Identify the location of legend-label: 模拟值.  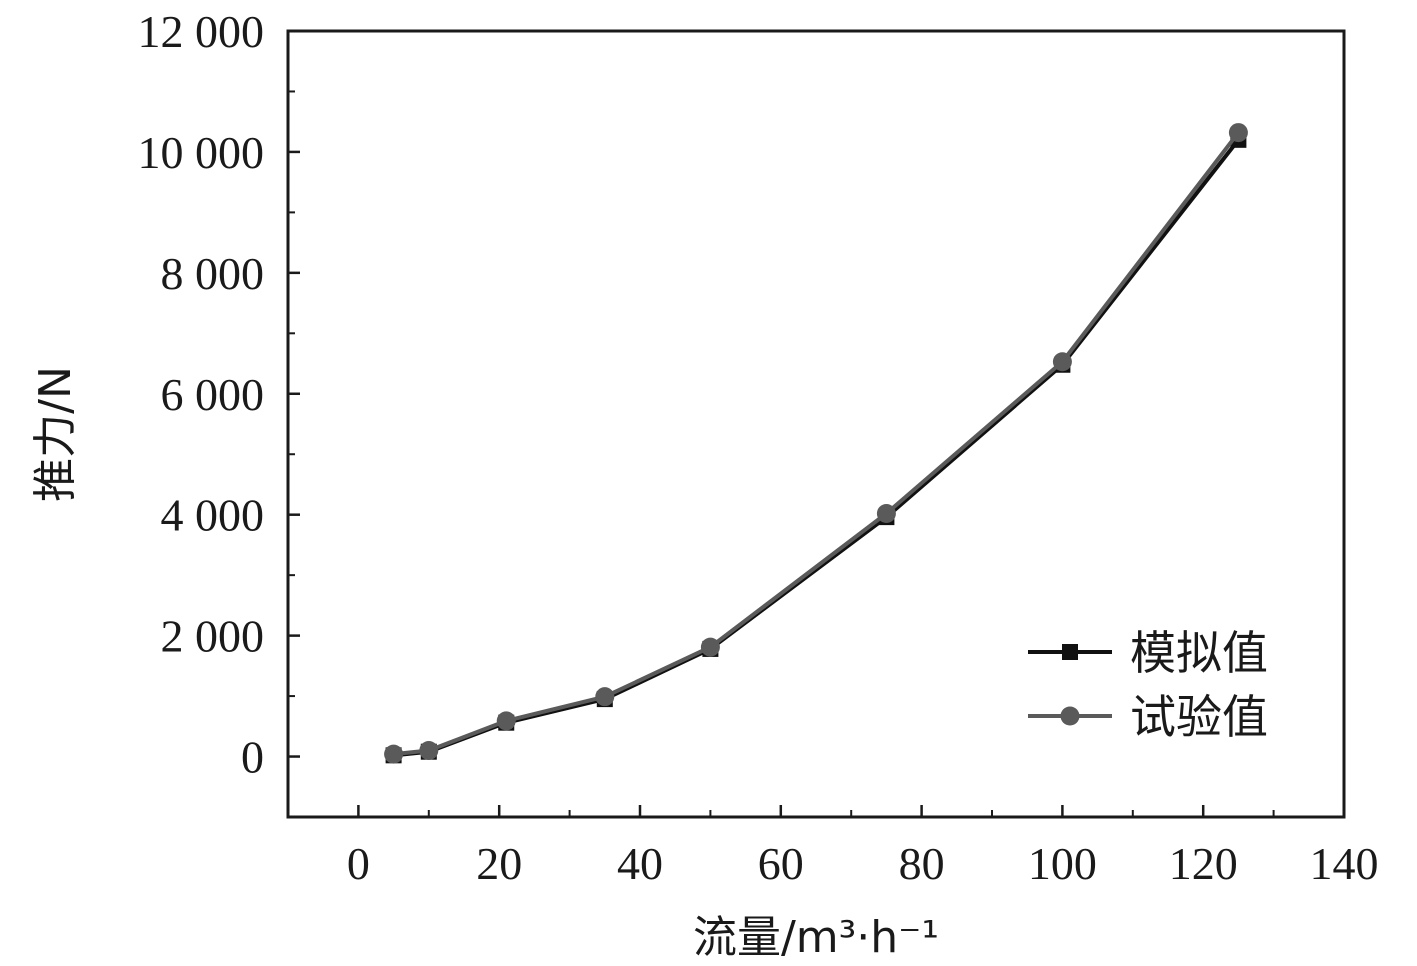
(1199, 653).